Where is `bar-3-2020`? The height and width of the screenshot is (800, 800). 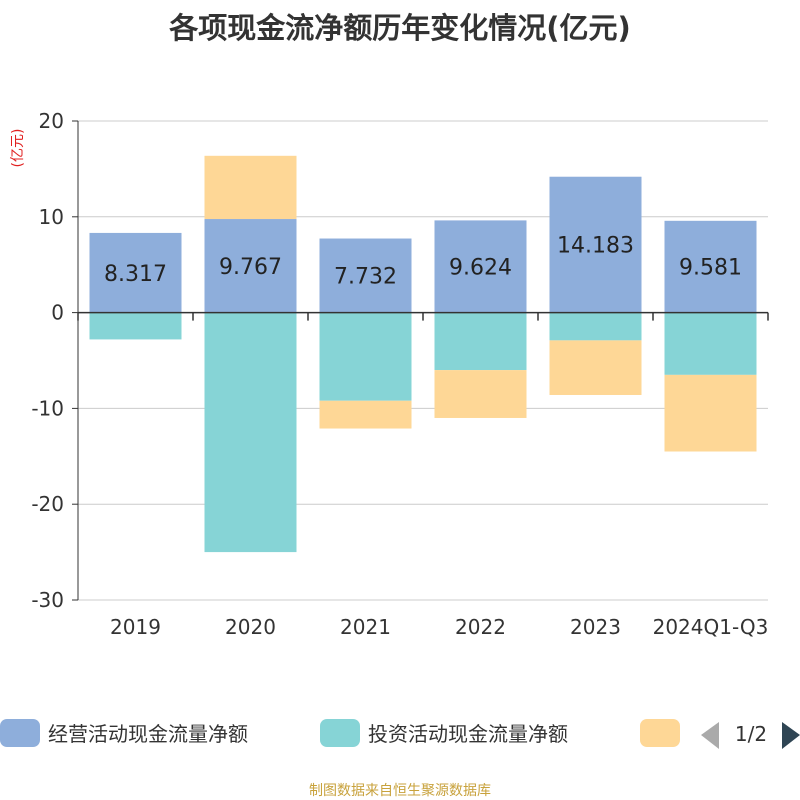 bar-3-2020 is located at coordinates (250, 187).